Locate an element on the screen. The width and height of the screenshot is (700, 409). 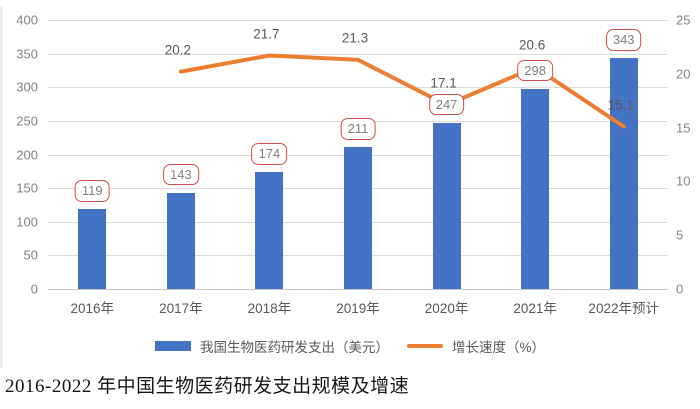
bar-2018年 is located at coordinates (269, 230).